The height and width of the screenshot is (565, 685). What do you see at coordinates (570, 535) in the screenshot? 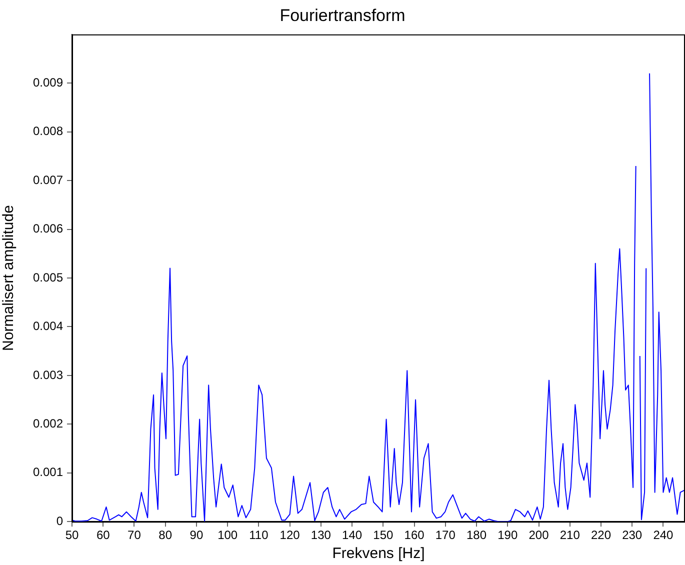
I see `x-tick-label: 210` at bounding box center [570, 535].